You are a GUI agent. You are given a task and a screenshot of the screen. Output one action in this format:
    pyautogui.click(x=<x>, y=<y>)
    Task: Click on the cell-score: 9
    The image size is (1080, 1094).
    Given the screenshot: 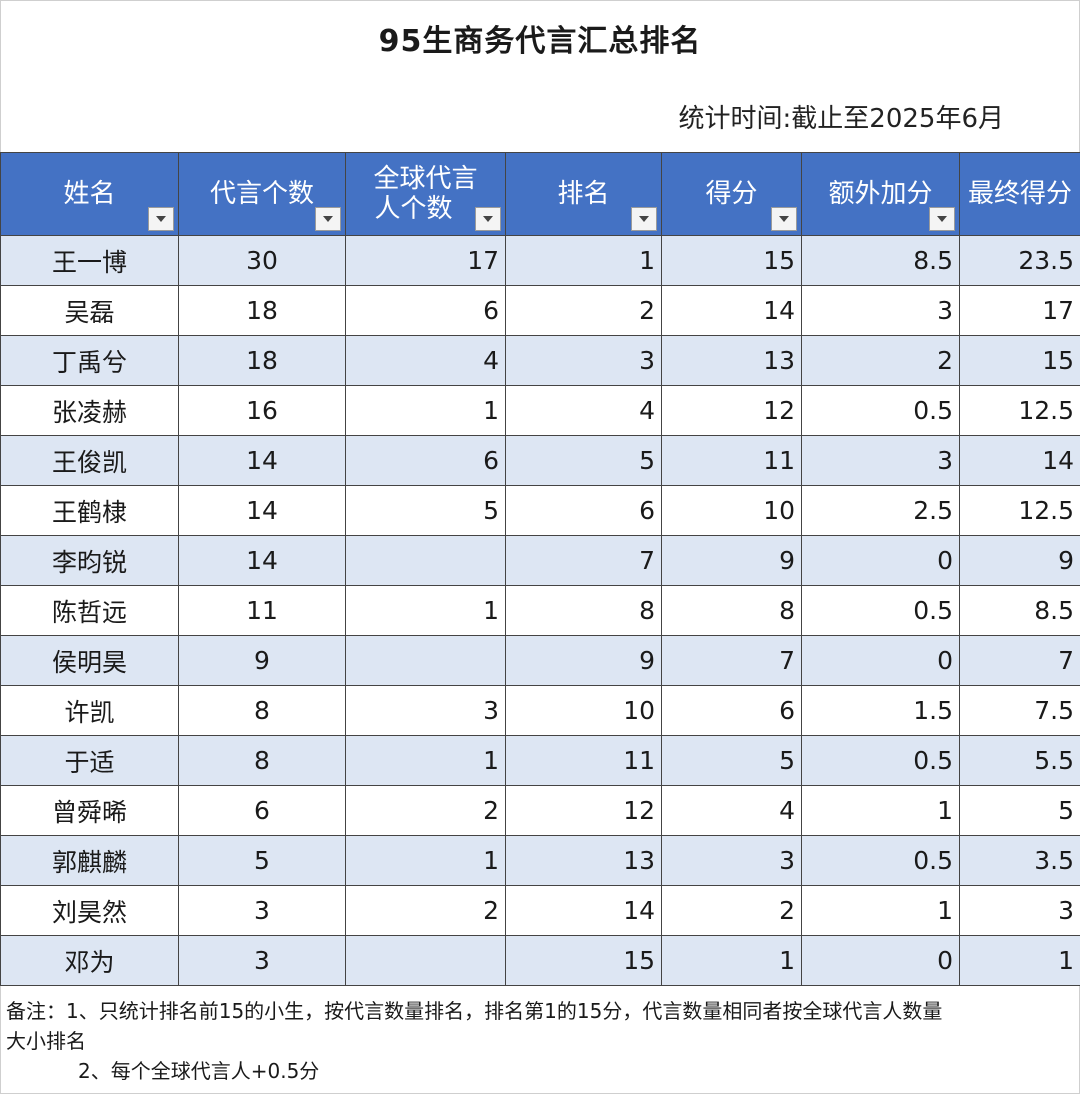 What is the action you would take?
    pyautogui.click(x=731, y=560)
    